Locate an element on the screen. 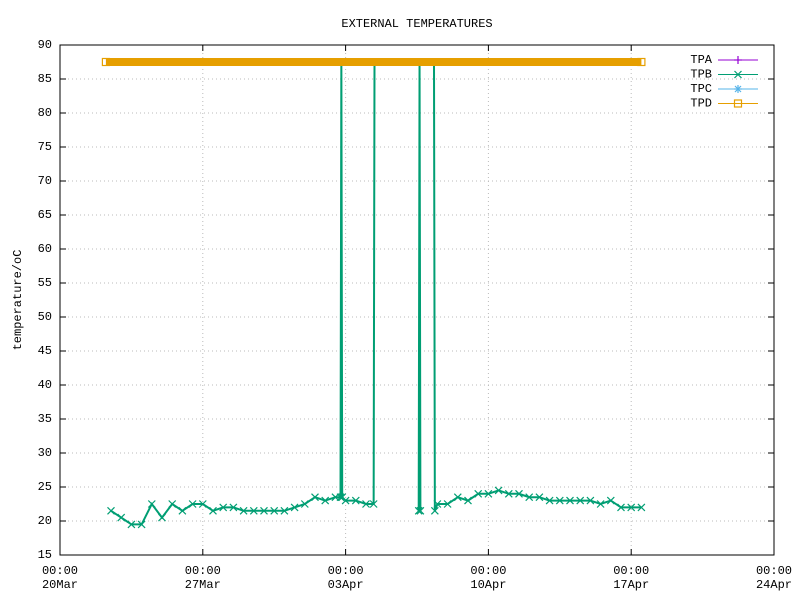 The height and width of the screenshot is (600, 800). y-tick-label: 90 is located at coordinates (45, 45).